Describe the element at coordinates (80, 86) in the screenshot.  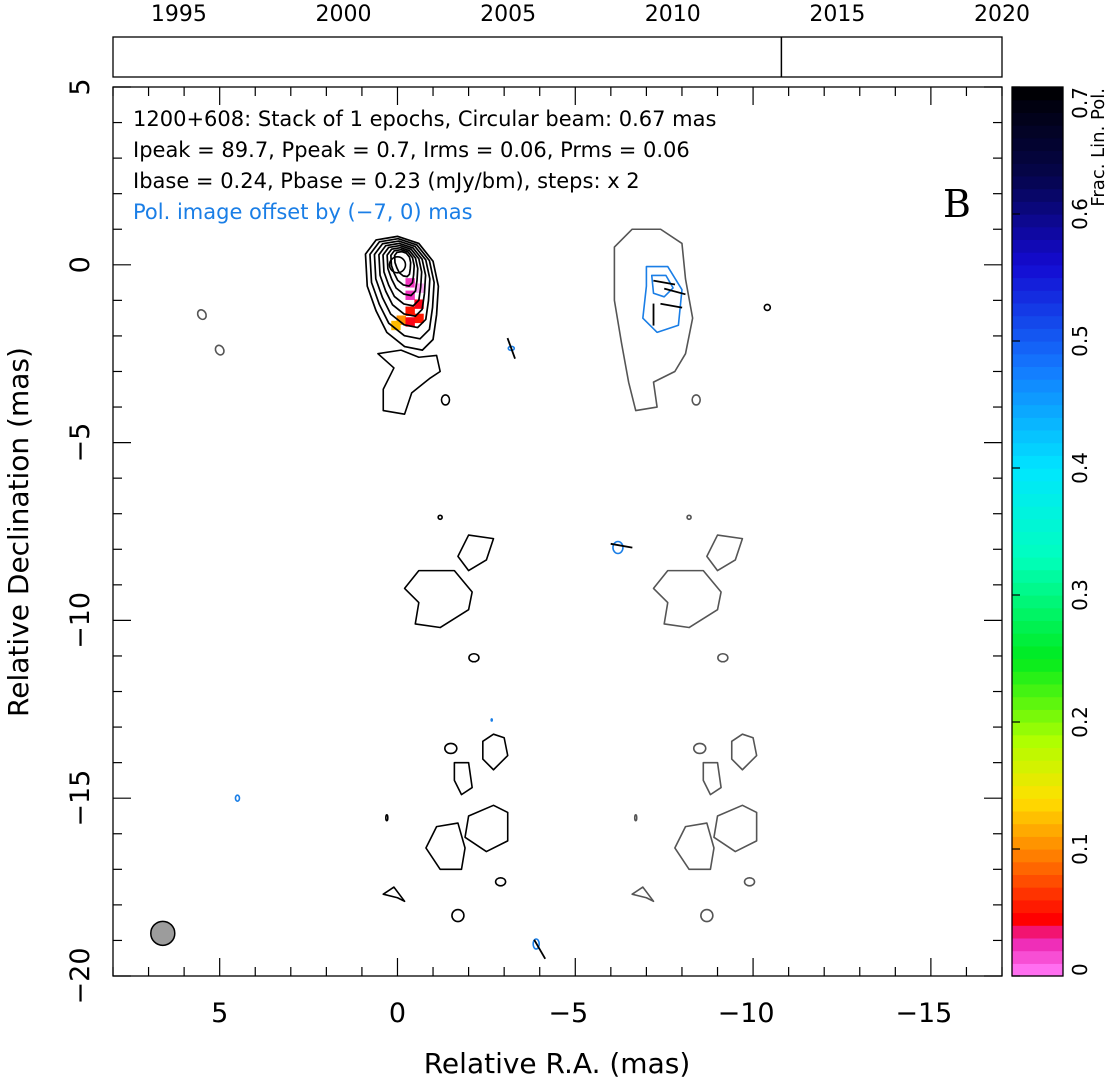
I see `y-tick-label: 5` at that location.